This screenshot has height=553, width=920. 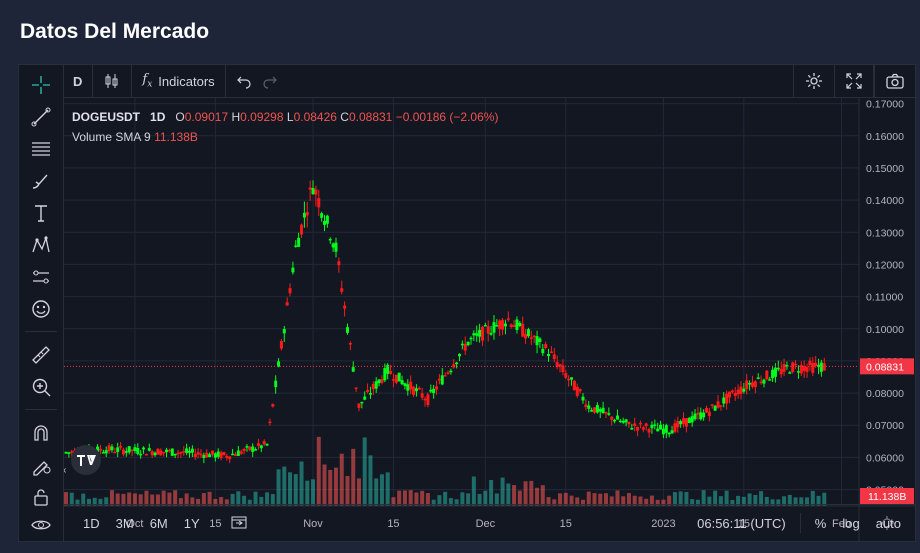 What do you see at coordinates (78, 81) in the screenshot?
I see `interval-button: D` at bounding box center [78, 81].